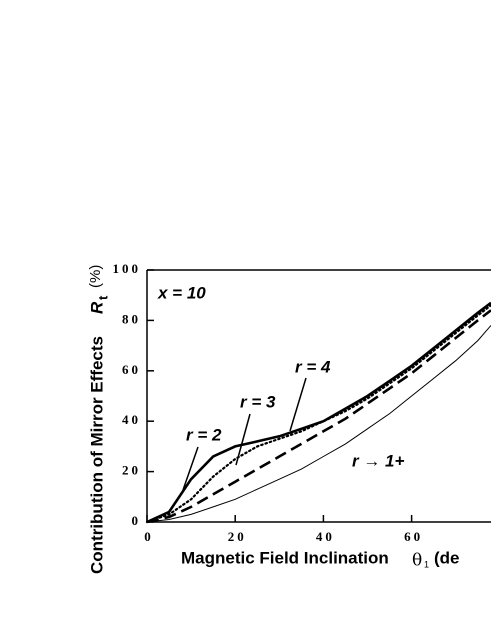 This screenshot has height=635, width=491. Describe the element at coordinates (131, 419) in the screenshot. I see `y-tick-label: 40` at that location.